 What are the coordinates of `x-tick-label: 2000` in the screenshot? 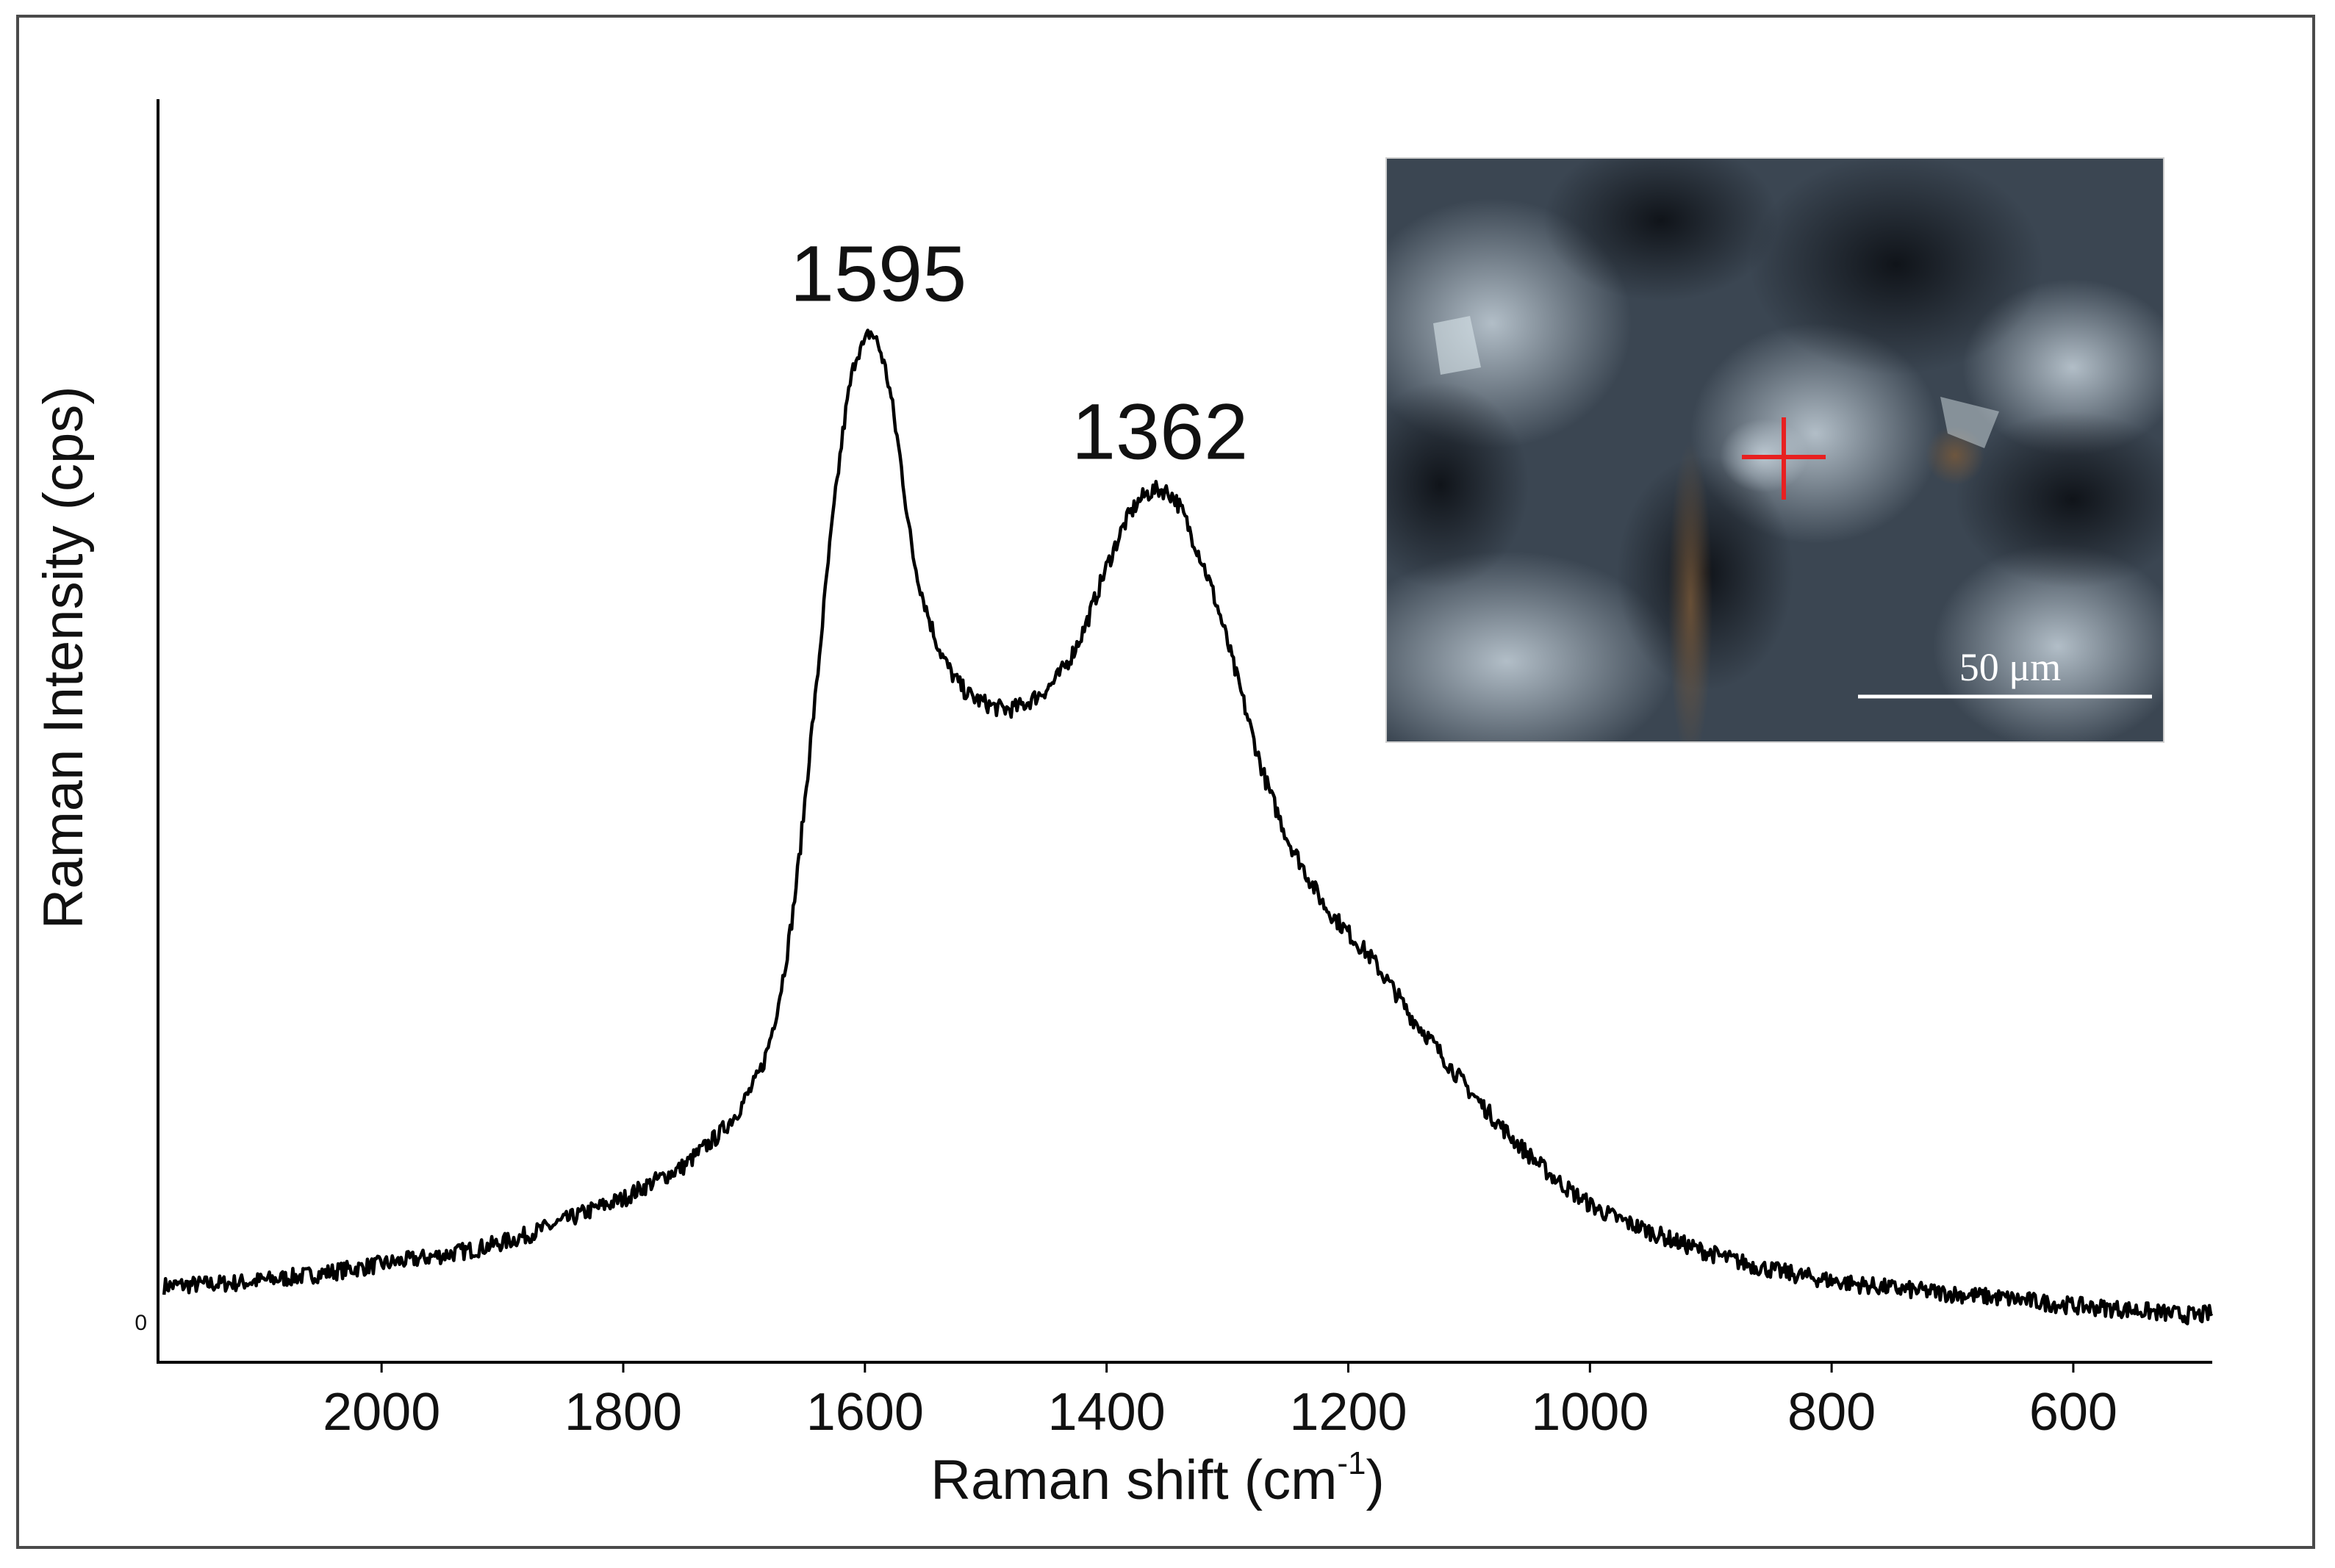 It's located at (382, 1412).